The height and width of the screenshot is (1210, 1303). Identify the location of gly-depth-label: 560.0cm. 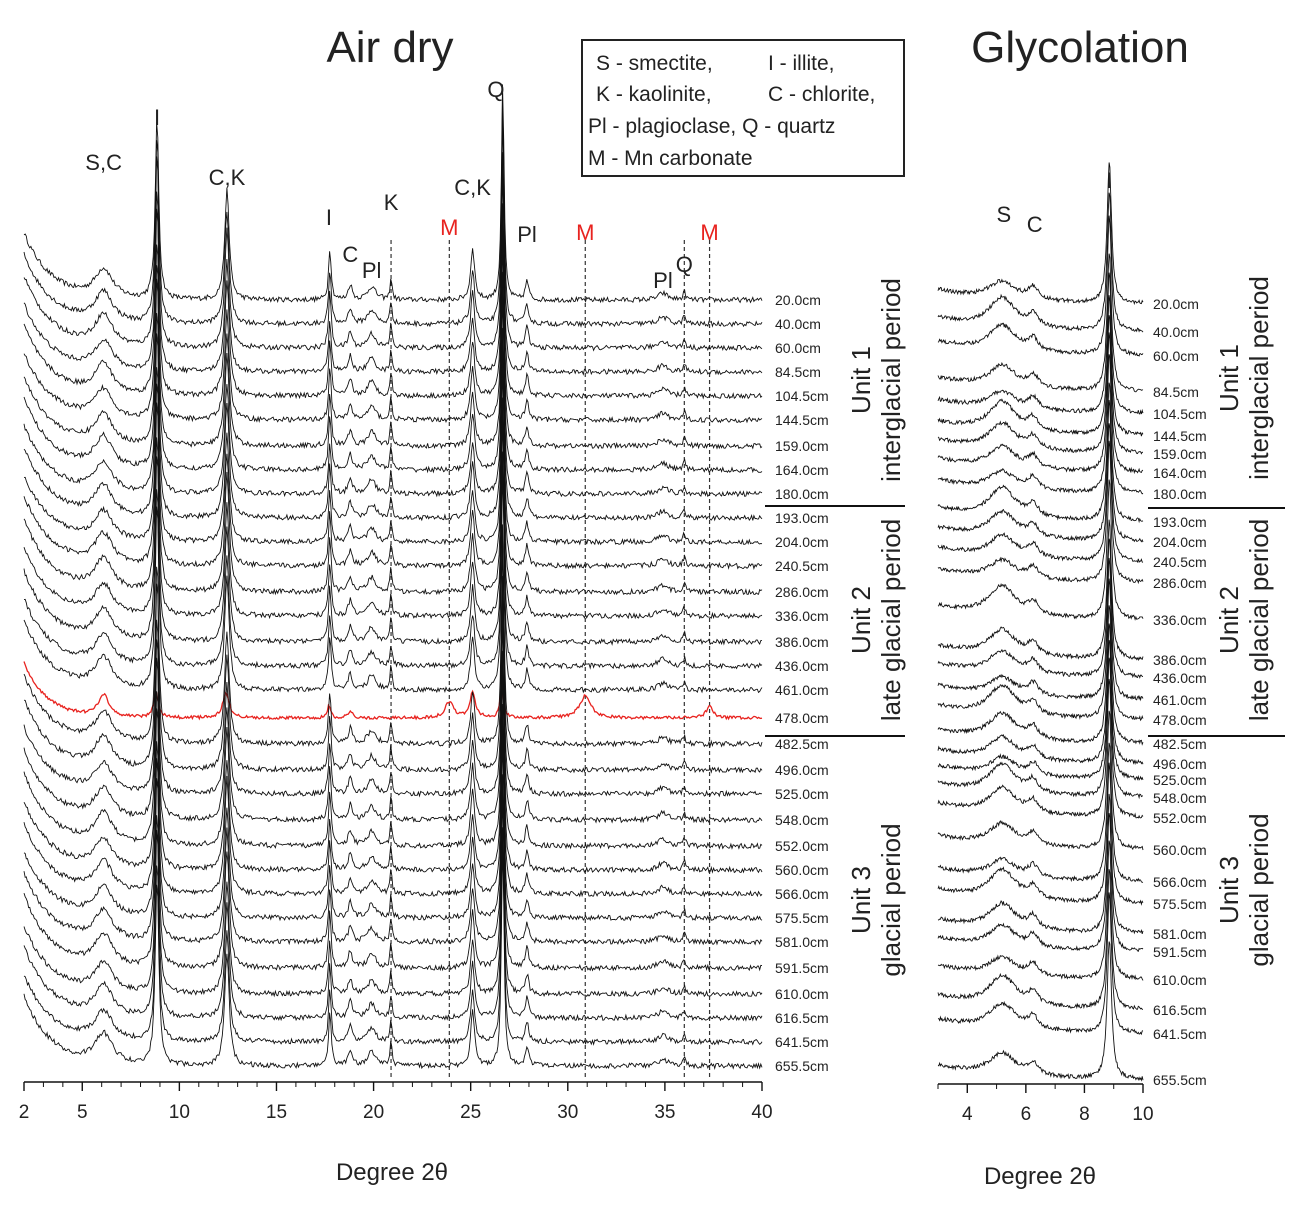
(1180, 850).